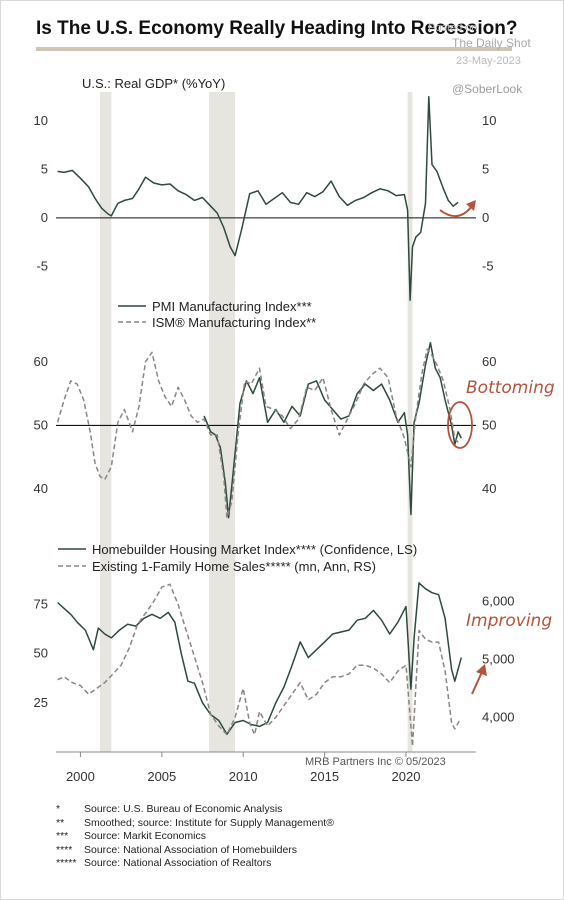 Image resolution: width=564 pixels, height=900 pixels. What do you see at coordinates (60, 822) in the screenshot?
I see `footnote-mark: **` at bounding box center [60, 822].